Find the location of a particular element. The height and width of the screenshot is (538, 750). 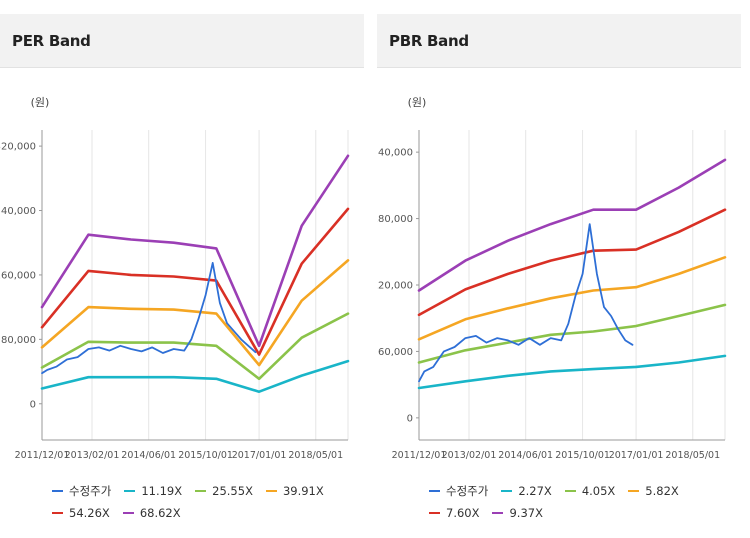

y-tick-label: 160,000 is located at coordinates (18, 275).